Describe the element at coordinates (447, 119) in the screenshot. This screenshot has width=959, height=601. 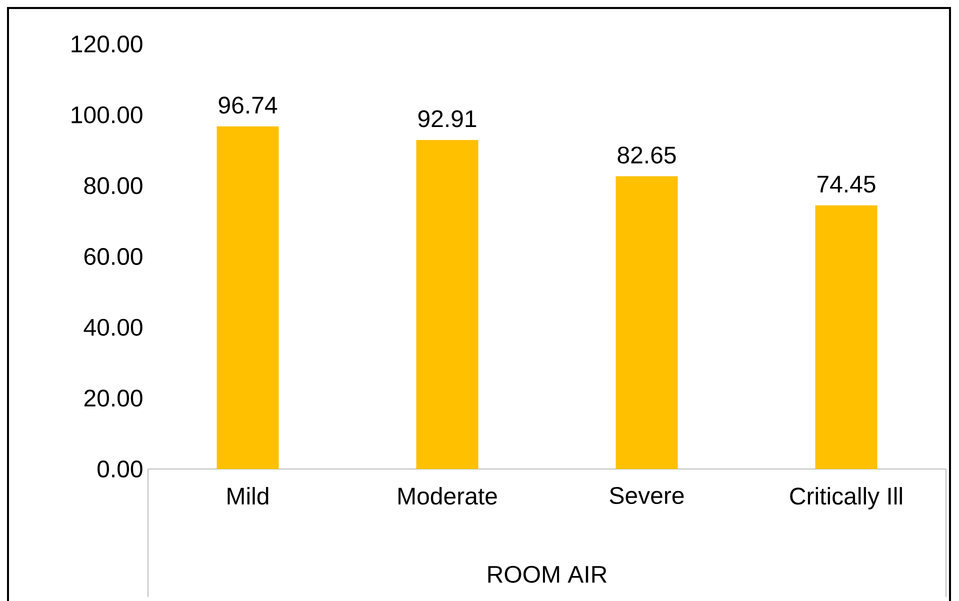
I see `data-label: 92.91` at that location.